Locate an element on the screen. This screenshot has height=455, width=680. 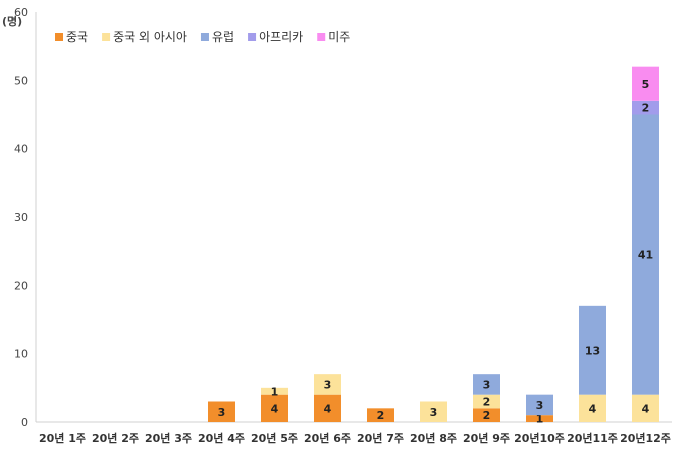
x-tick-label: 20년10주 is located at coordinates (539, 438).